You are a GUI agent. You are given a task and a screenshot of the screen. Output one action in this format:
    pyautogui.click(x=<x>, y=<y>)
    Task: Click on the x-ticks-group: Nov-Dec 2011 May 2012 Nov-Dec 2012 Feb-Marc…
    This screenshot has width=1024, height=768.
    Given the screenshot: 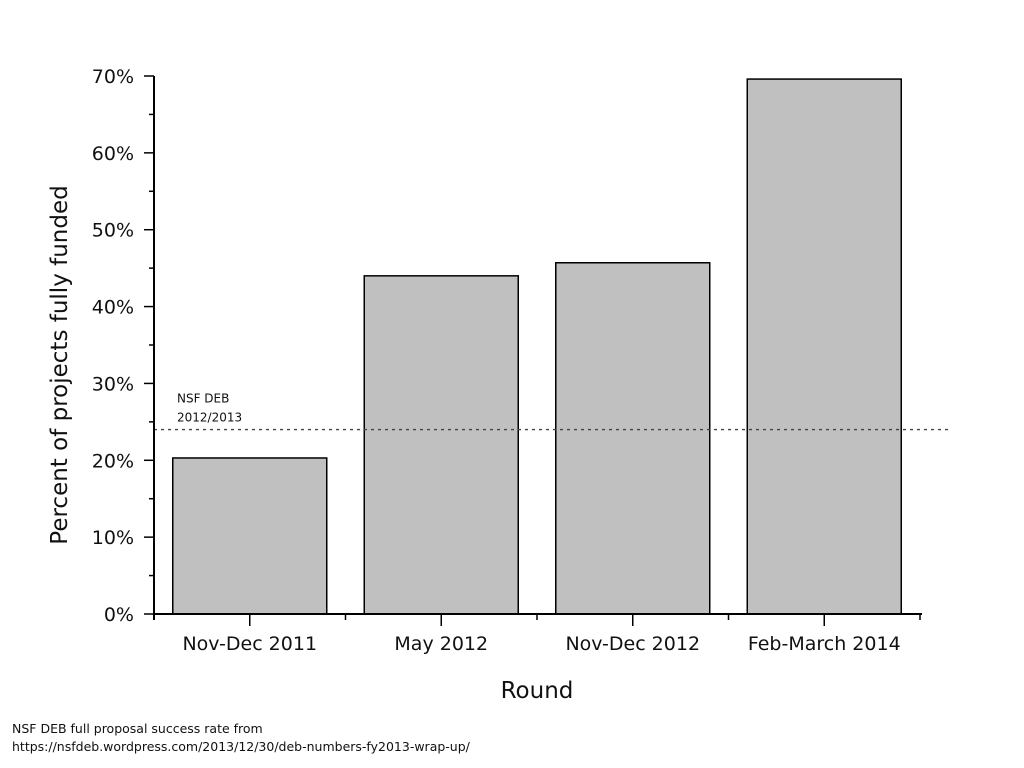 What is the action you would take?
    pyautogui.click(x=537, y=634)
    